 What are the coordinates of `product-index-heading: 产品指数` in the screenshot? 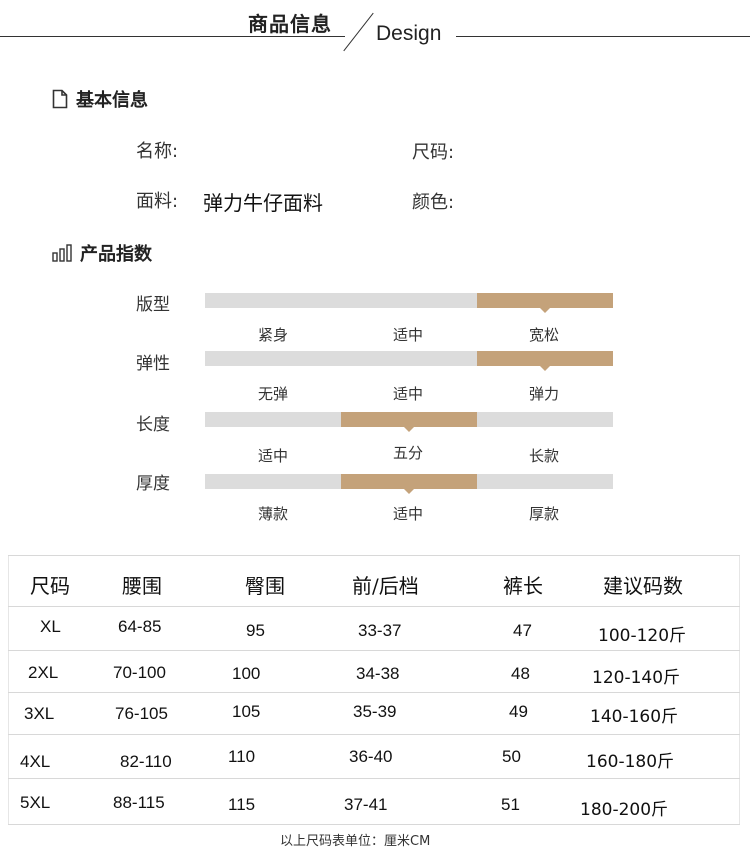 It's located at (102, 253).